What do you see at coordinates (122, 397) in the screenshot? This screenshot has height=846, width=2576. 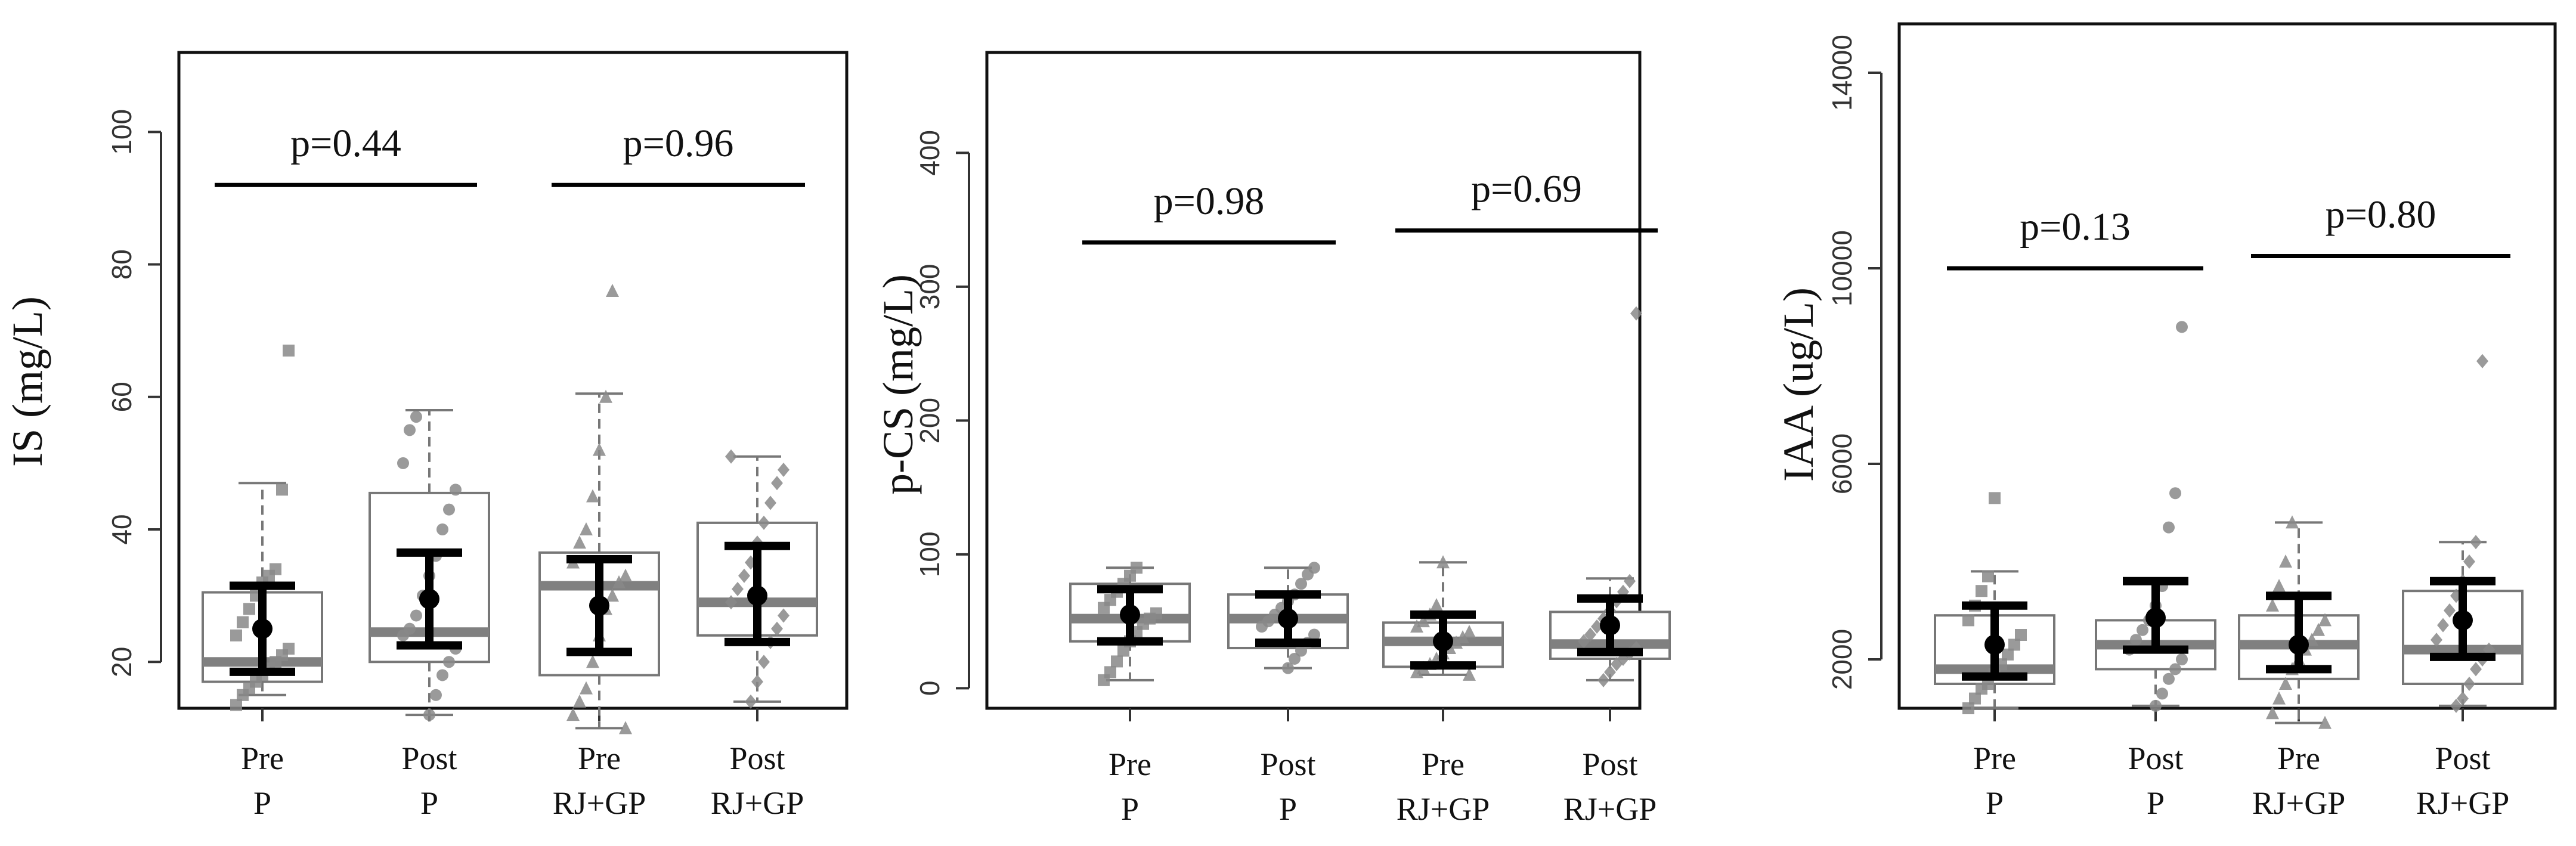 I see `y-tick-label: 60` at bounding box center [122, 397].